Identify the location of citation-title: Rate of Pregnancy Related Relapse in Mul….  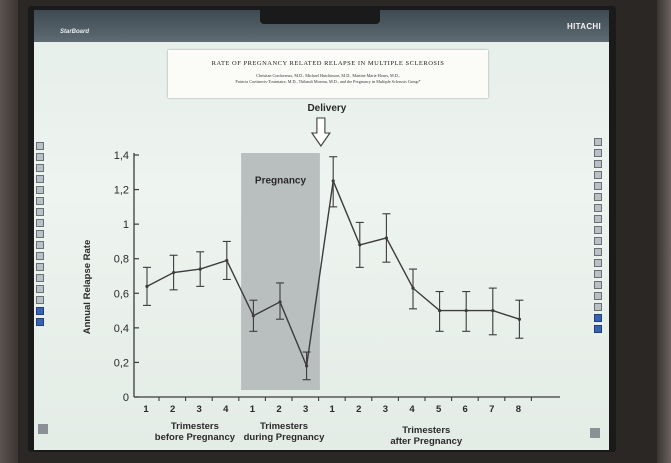
(328, 63).